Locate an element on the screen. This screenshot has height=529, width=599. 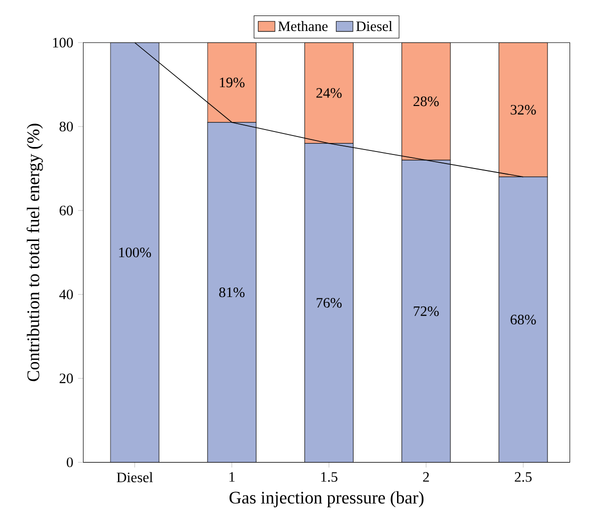
data-label: 19% is located at coordinates (232, 83).